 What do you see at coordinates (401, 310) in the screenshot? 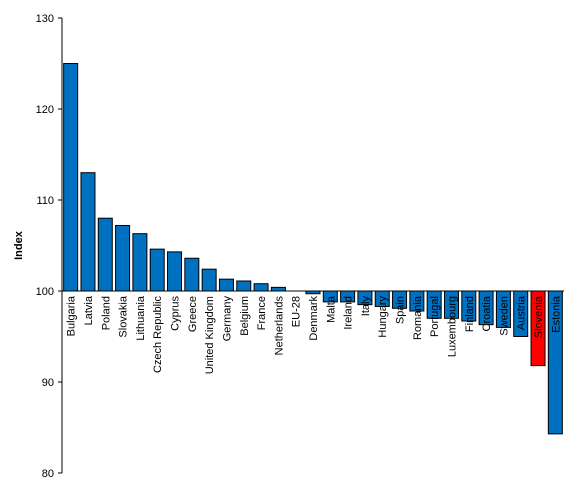
I see `category-label: Spain` at bounding box center [401, 310].